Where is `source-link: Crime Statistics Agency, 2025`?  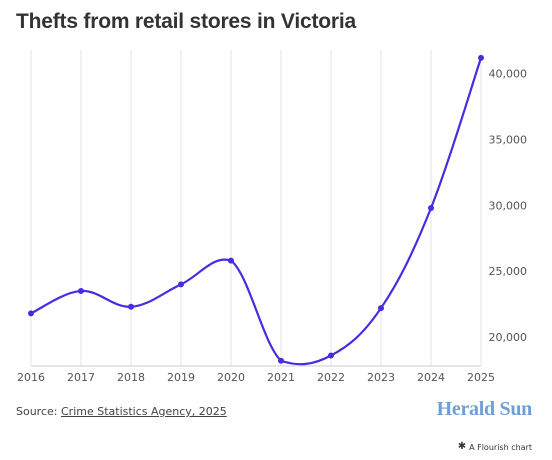
source-link: Crime Statistics Agency, 2025 is located at coordinates (143, 411).